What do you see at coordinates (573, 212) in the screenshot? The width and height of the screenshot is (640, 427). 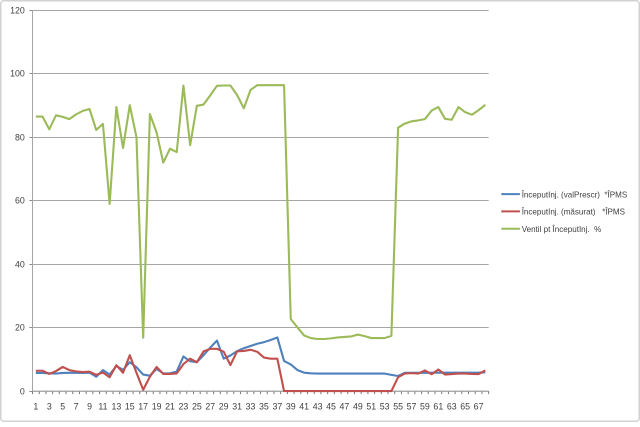 I see `svg-text: ÎnceputInj. (măsurat) *ÎPMS` at bounding box center [573, 212].